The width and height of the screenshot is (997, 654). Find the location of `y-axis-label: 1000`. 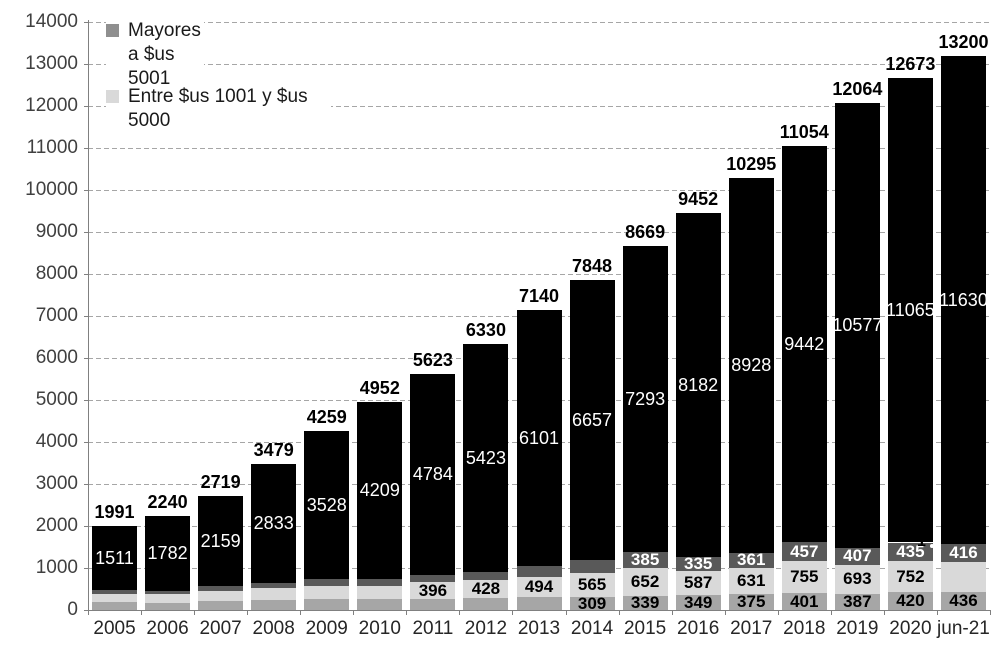

y-axis-label: 1000 is located at coordinates (56, 567).